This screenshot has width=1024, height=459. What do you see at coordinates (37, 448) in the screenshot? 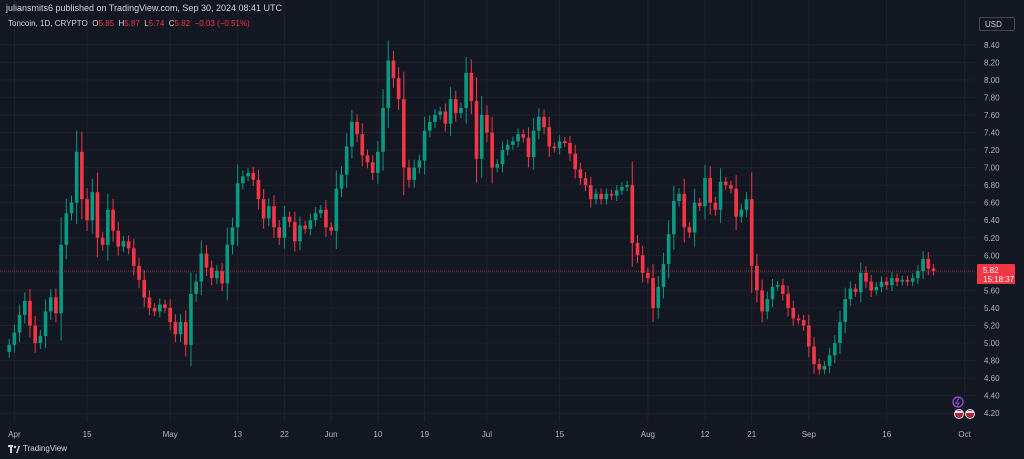
I see `tradingview-logo: TradingView` at bounding box center [37, 448].